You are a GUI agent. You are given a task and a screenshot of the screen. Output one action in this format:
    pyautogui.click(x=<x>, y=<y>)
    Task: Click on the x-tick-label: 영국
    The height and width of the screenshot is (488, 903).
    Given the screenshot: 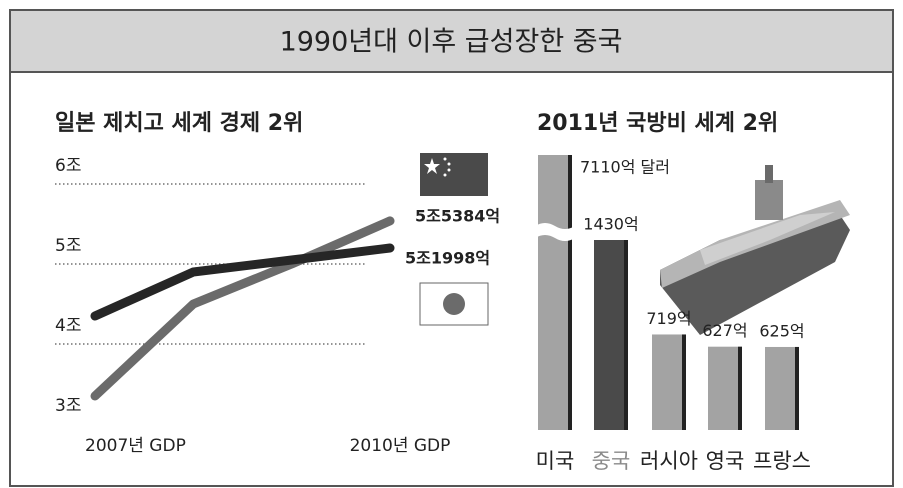 What is the action you would take?
    pyautogui.click(x=725, y=461)
    